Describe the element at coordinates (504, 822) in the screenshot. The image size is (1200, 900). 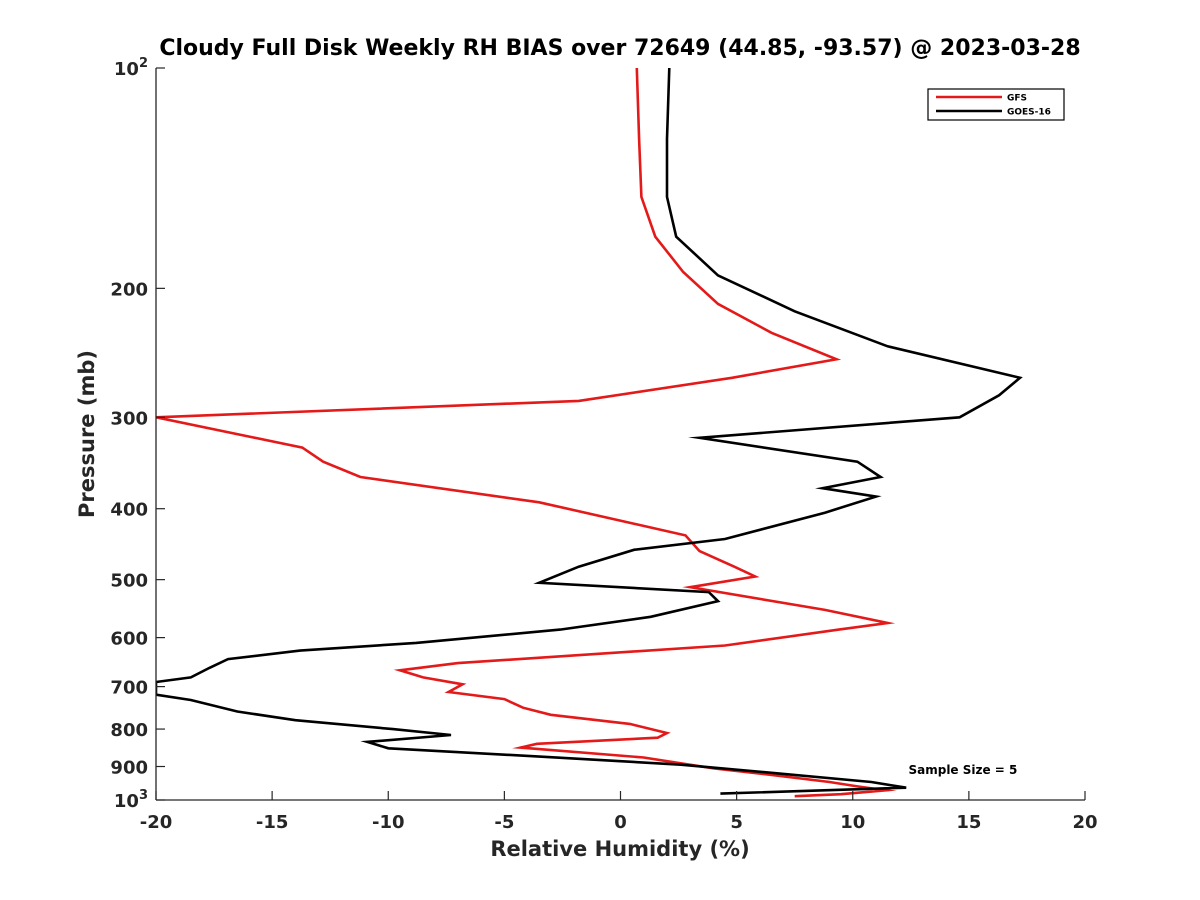
I see `x-tick-label: -5` at that location.